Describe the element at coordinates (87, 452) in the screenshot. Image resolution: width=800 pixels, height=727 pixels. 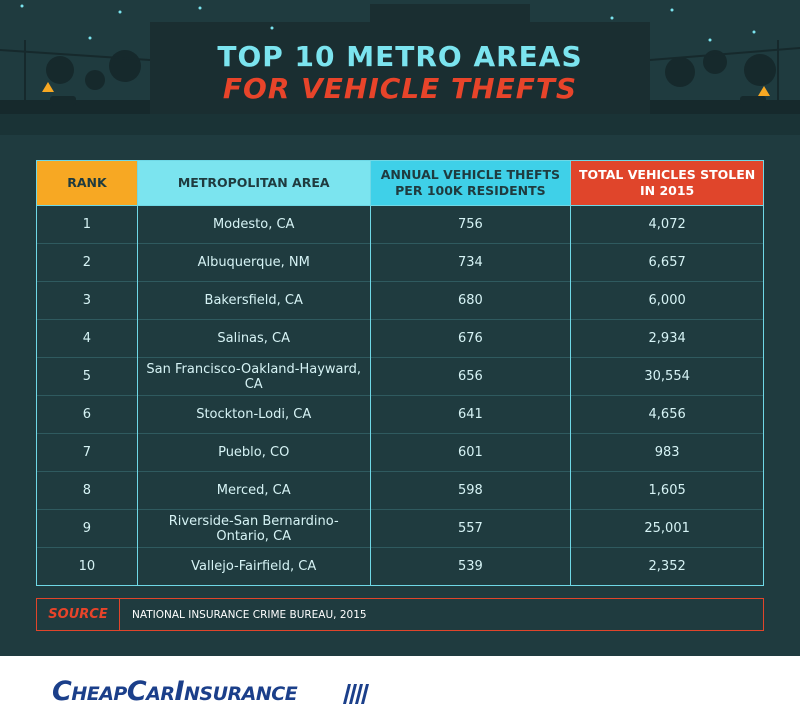
I see `table-cell: 7` at that location.